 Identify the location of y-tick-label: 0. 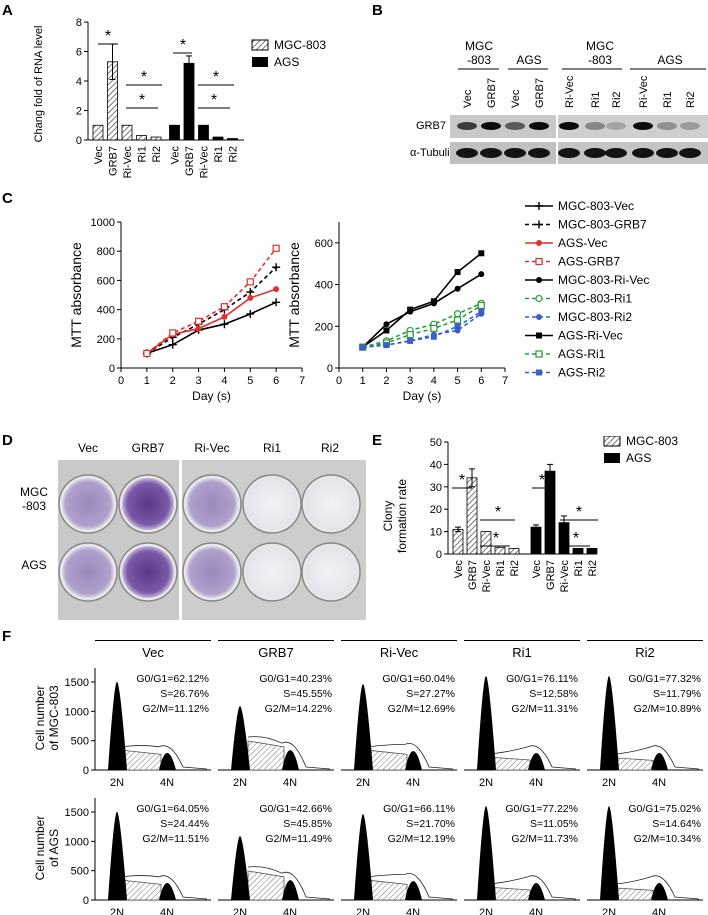
(439, 555).